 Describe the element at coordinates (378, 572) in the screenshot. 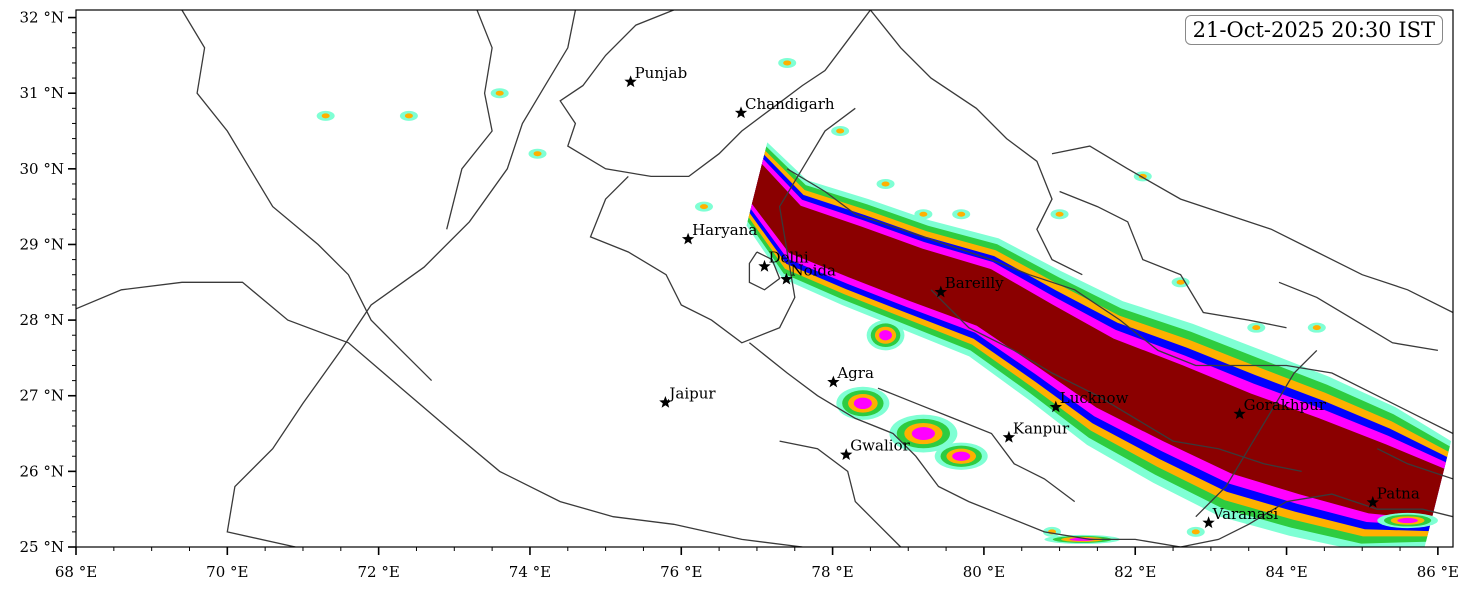

I see `x-tick-label: 72 °E` at that location.